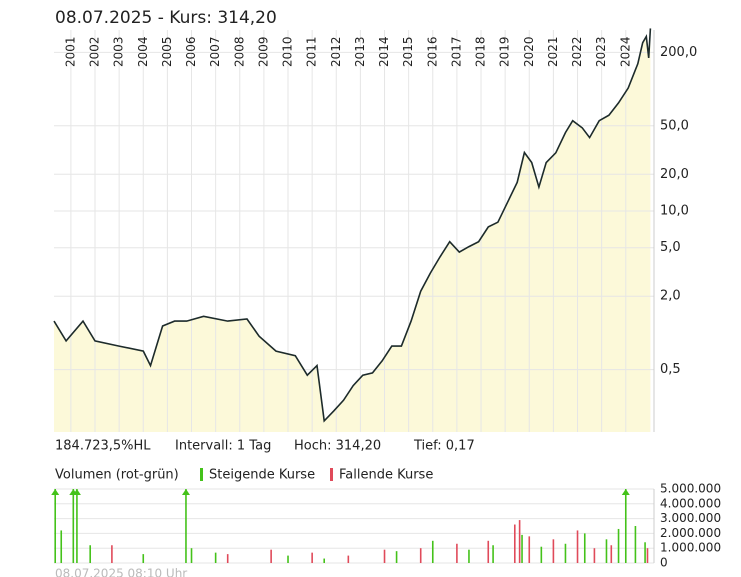 This screenshot has width=741, height=577. I want to click on x-tick-label: 2002, so click(95, 51).